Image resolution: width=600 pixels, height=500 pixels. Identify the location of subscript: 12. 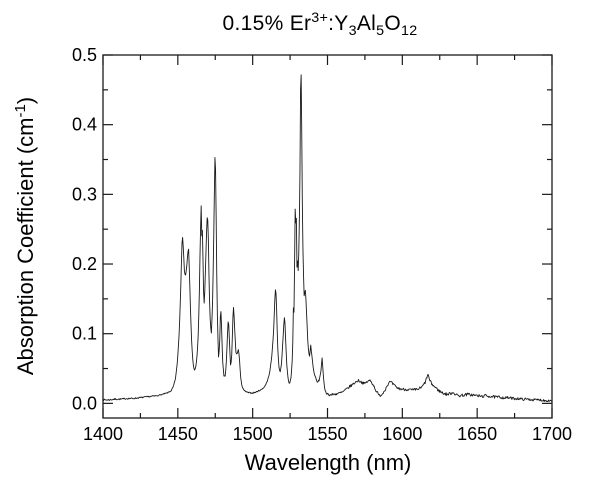
(409, 30).